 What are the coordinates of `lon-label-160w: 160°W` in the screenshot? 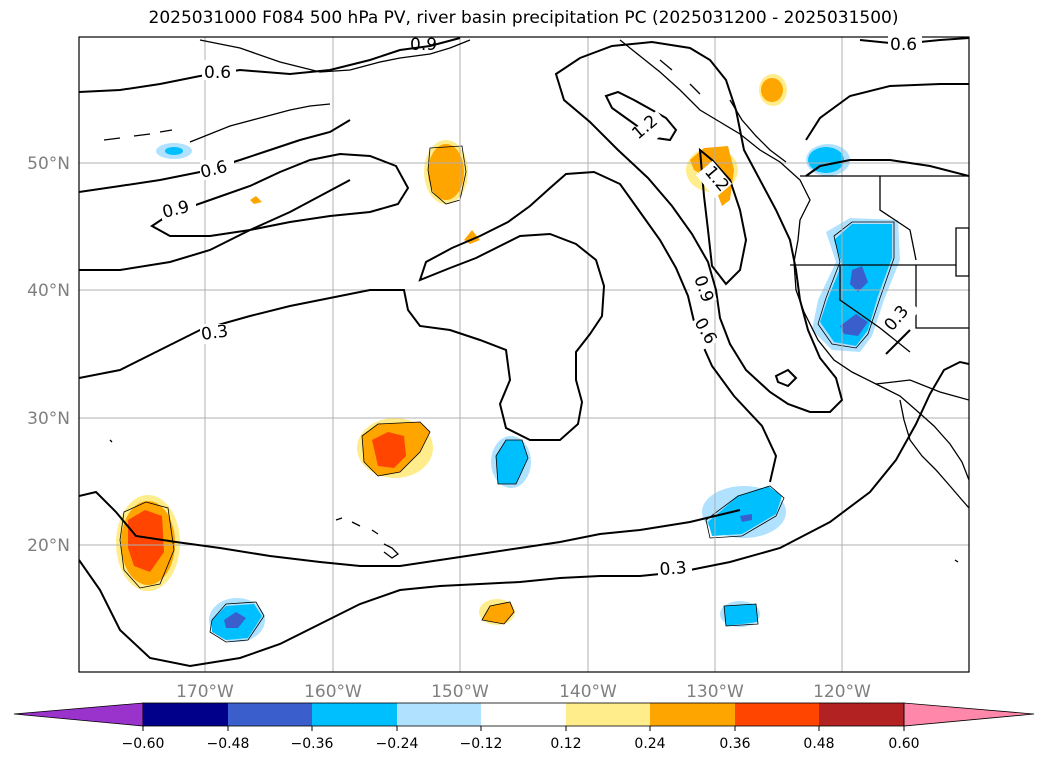 It's located at (333, 692).